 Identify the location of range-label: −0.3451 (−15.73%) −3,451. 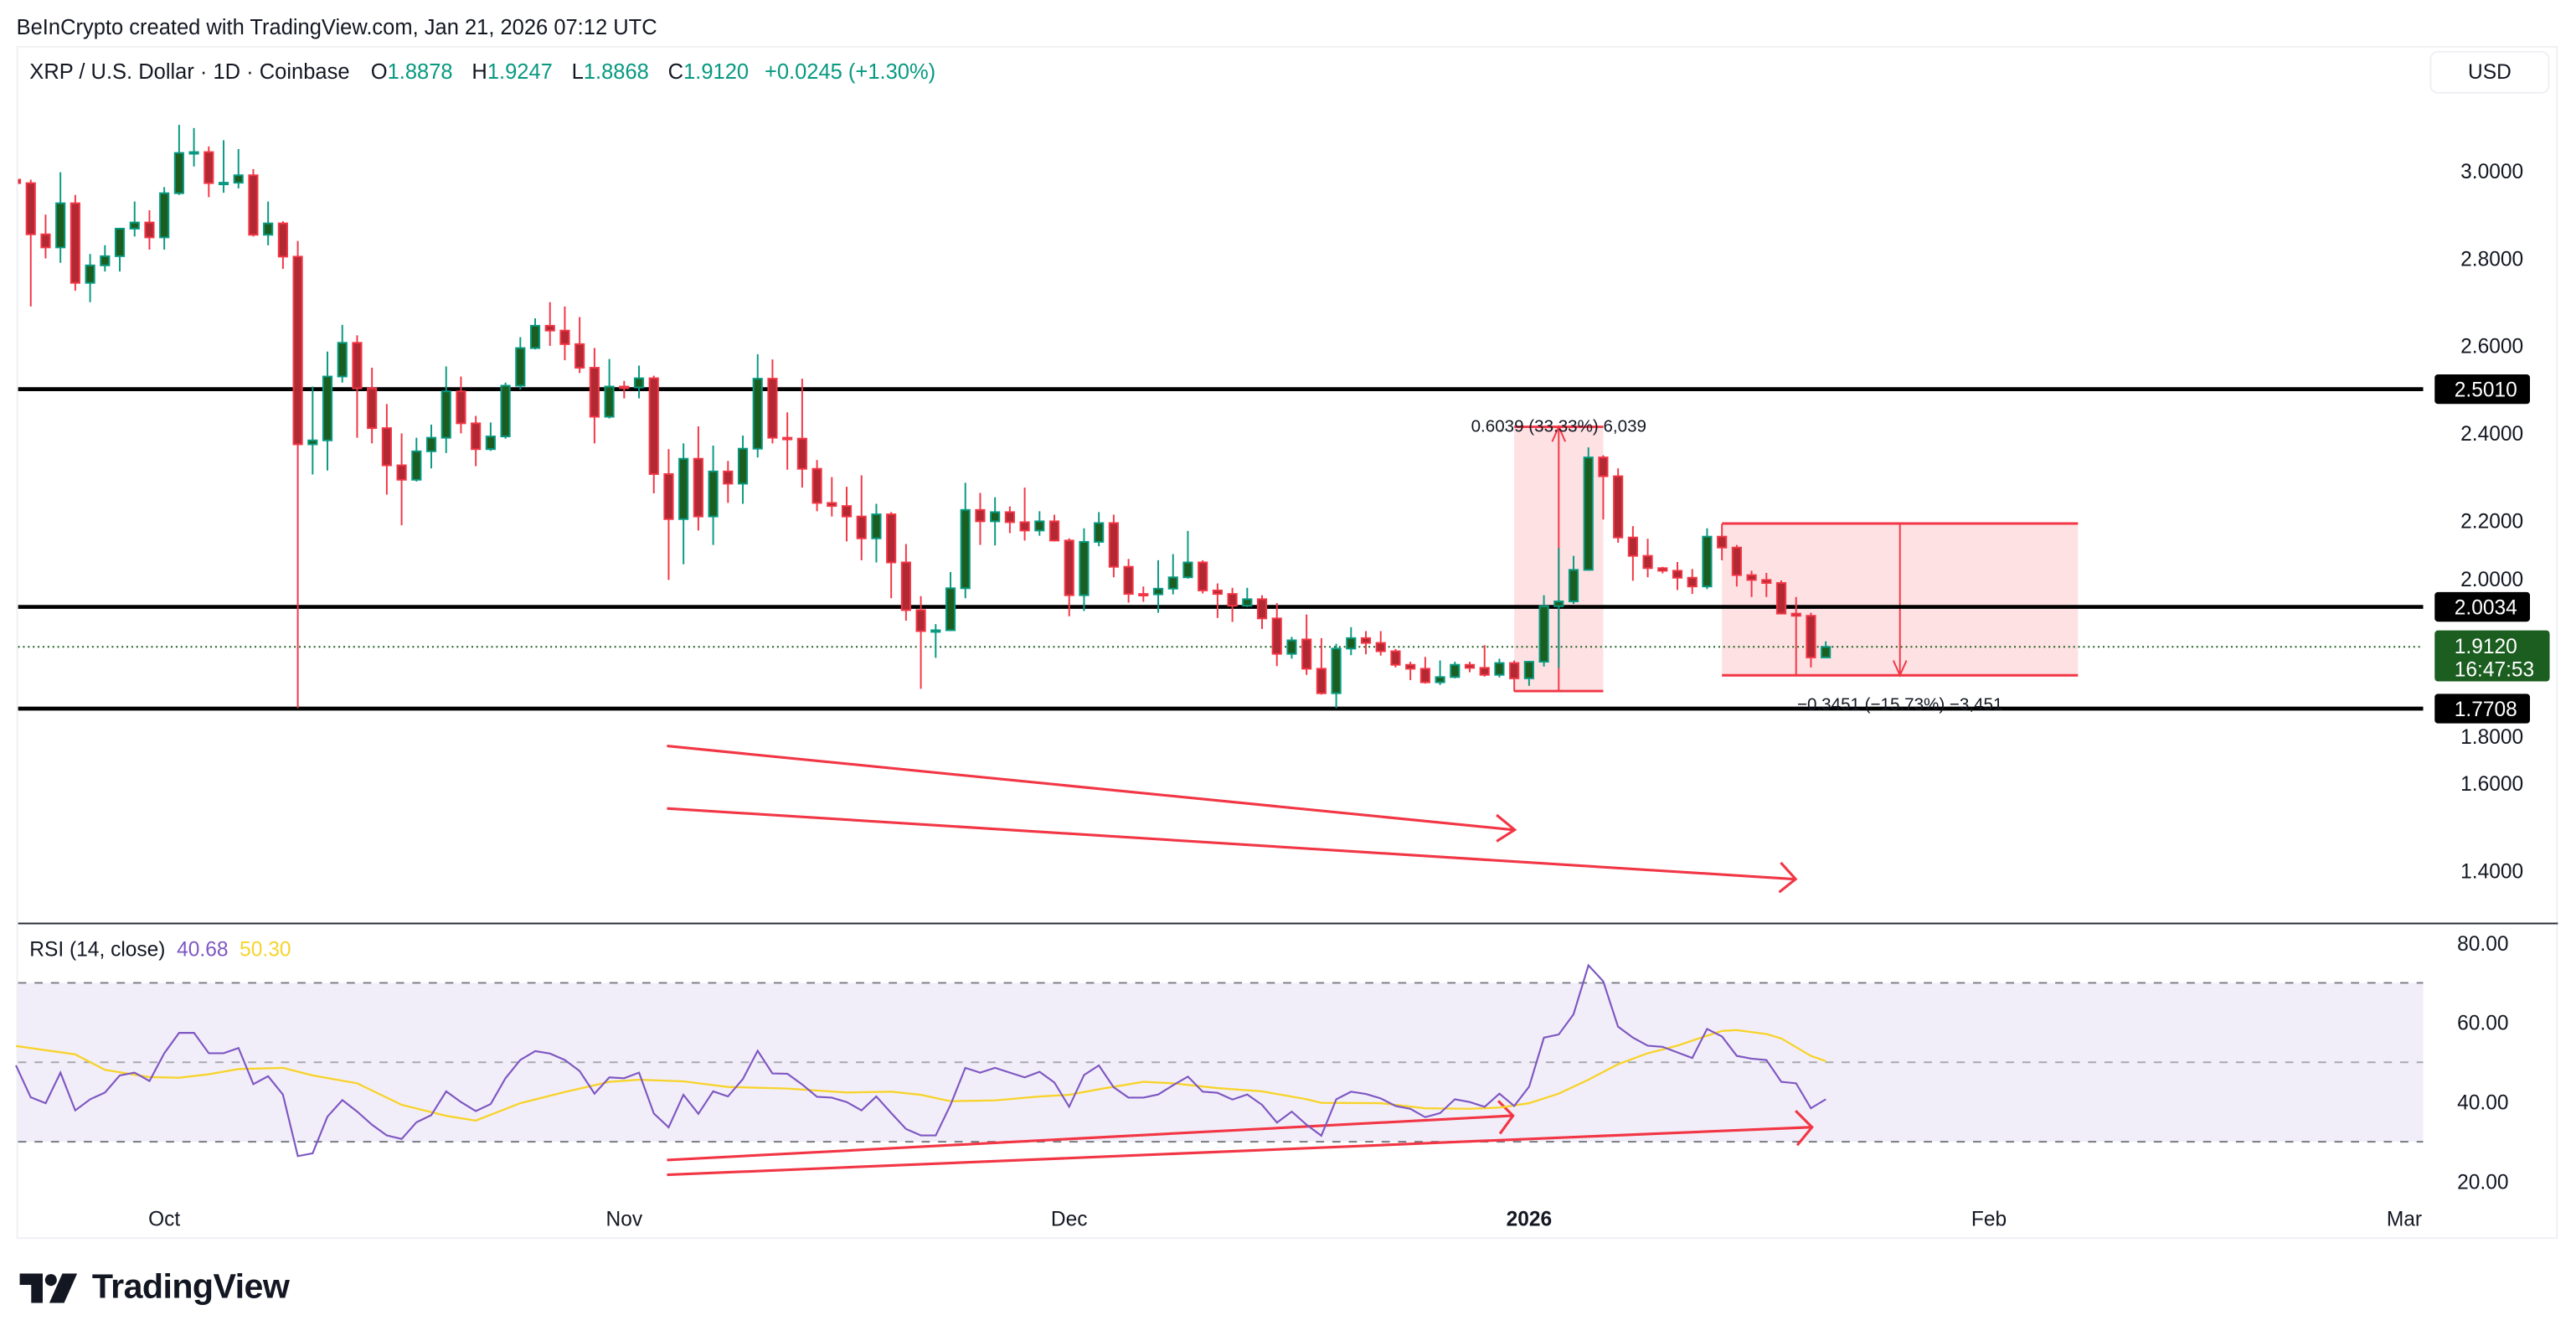
(1899, 704).